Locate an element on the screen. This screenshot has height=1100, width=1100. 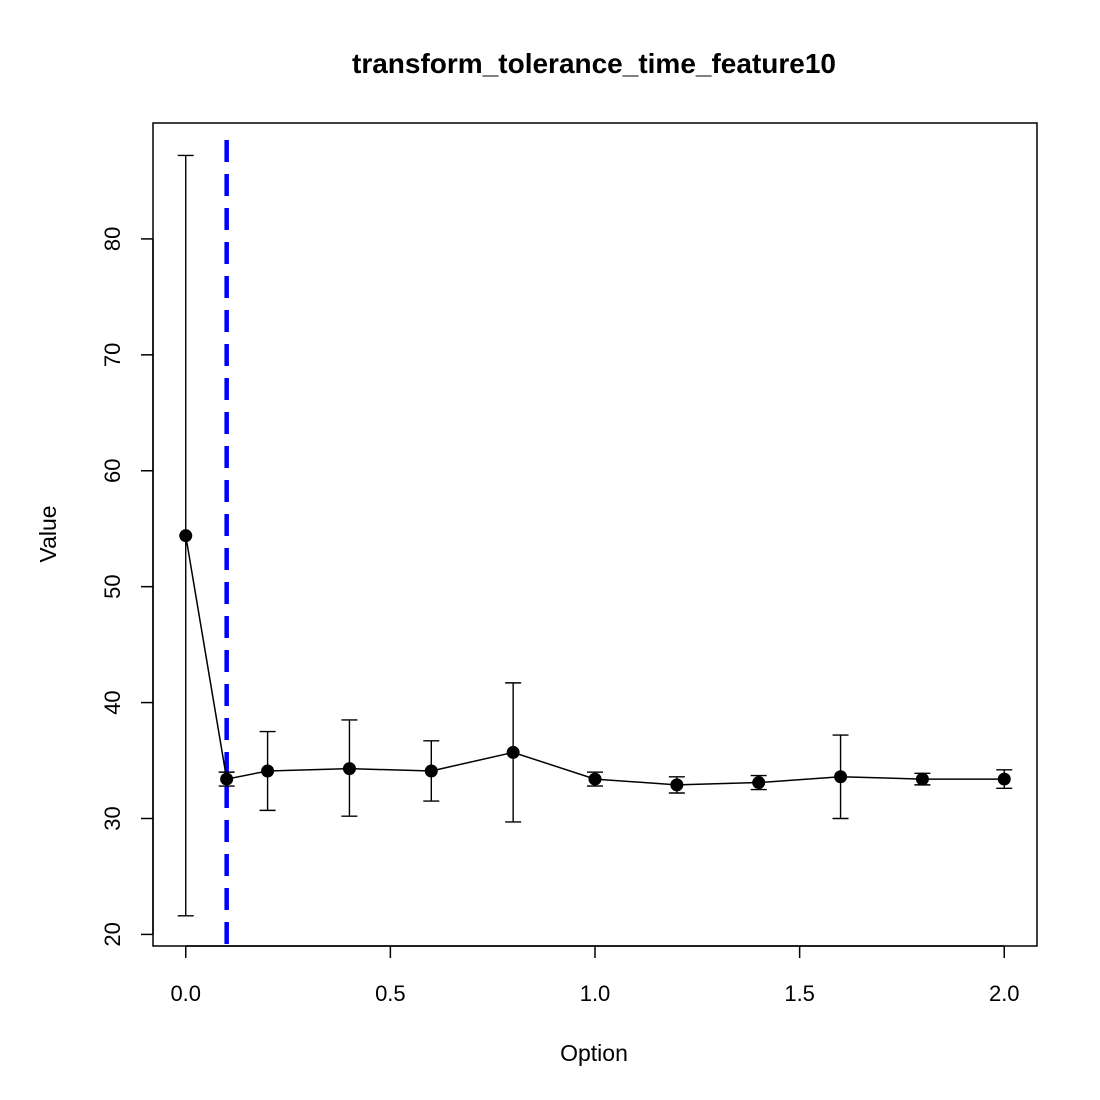
chart-title: transform_tolerance_time_feature10 is located at coordinates (594, 63).